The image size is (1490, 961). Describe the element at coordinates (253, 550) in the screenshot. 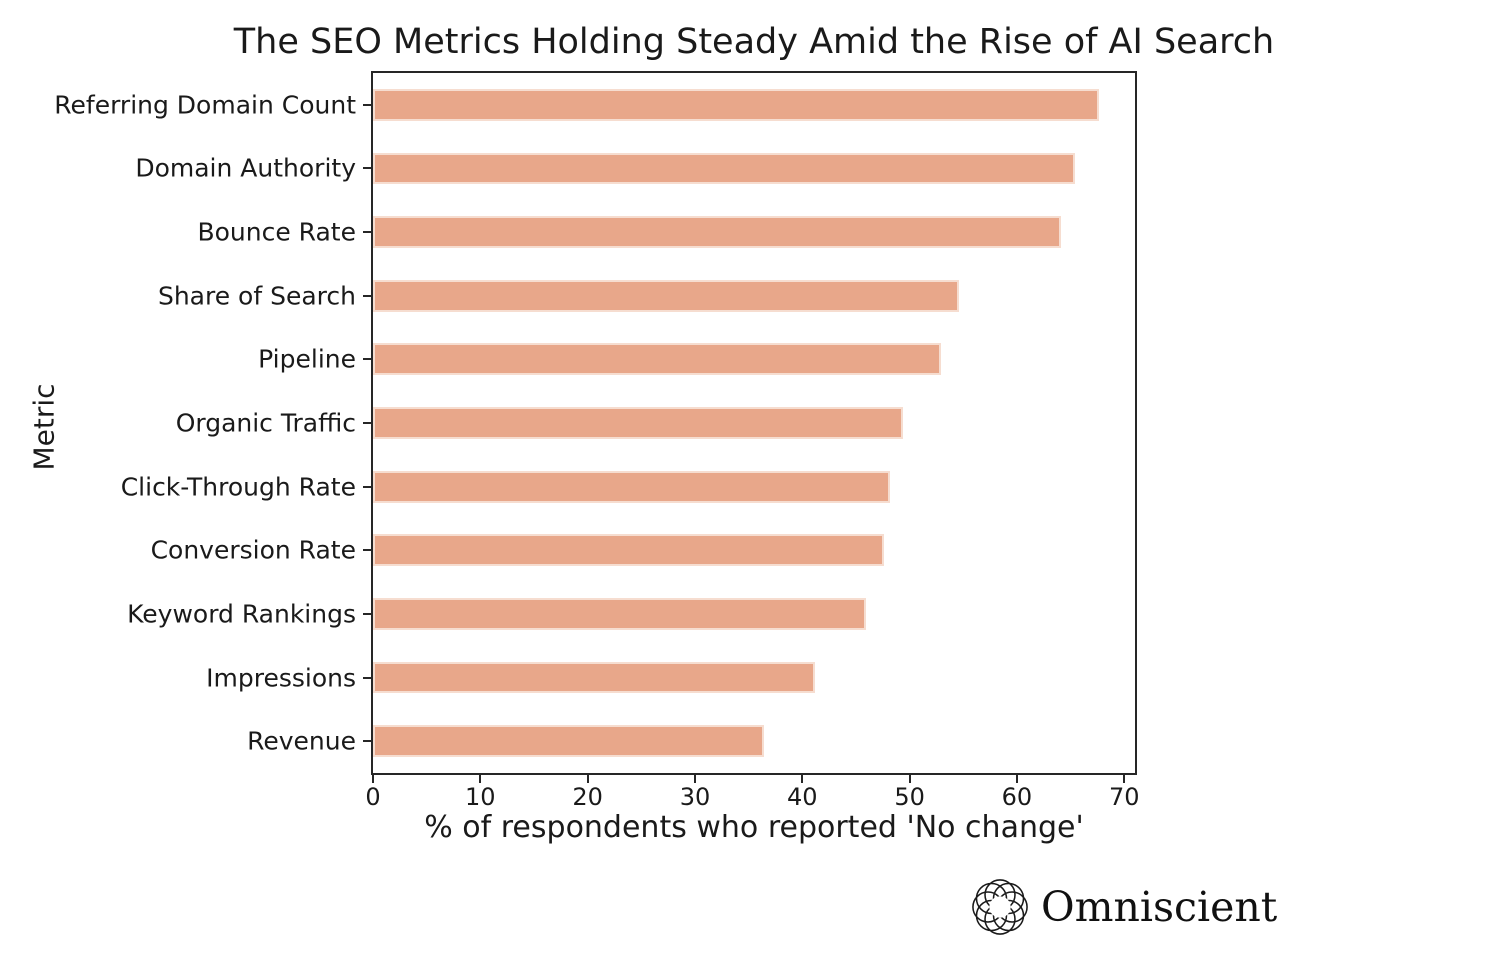

I see `y-tick-label: Conversion Rate` at that location.